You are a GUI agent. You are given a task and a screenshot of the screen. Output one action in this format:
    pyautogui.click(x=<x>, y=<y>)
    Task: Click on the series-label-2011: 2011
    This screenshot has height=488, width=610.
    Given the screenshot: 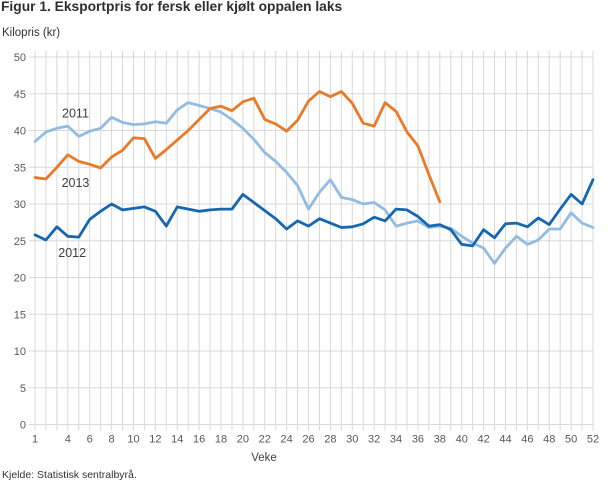 What is the action you would take?
    pyautogui.click(x=75, y=113)
    